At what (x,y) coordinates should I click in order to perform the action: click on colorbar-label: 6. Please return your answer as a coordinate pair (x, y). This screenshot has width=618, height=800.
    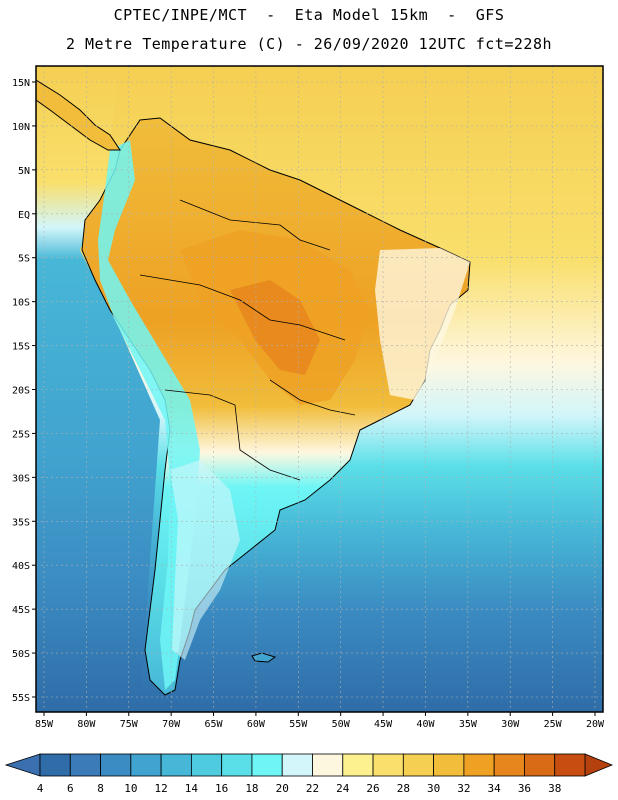
    Looking at the image, I should click on (70, 788).